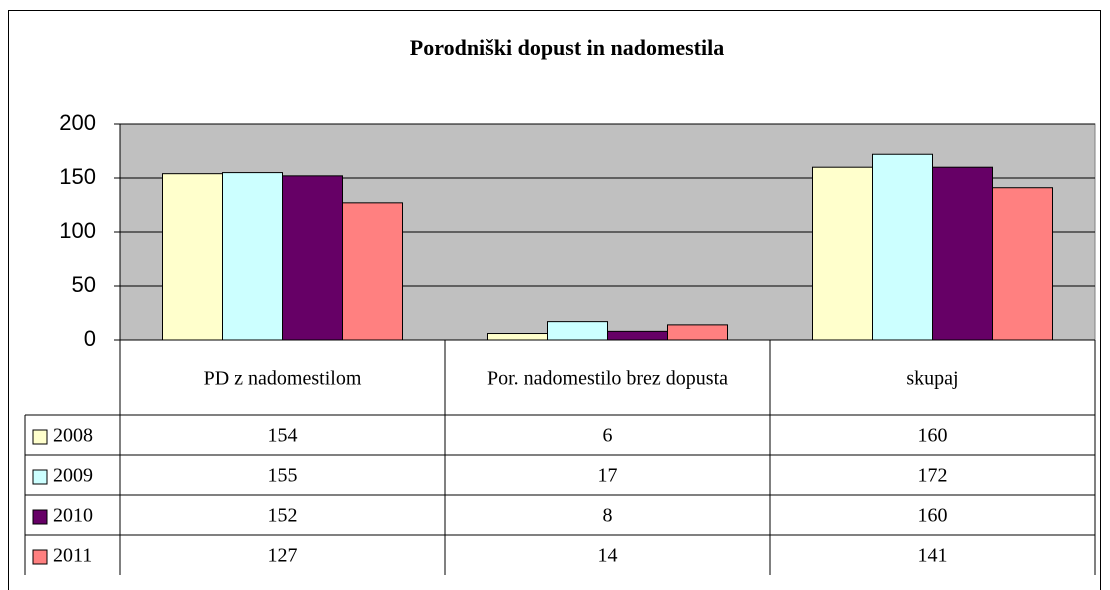  What do you see at coordinates (933, 556) in the screenshot?
I see `table-value: 141` at bounding box center [933, 556].